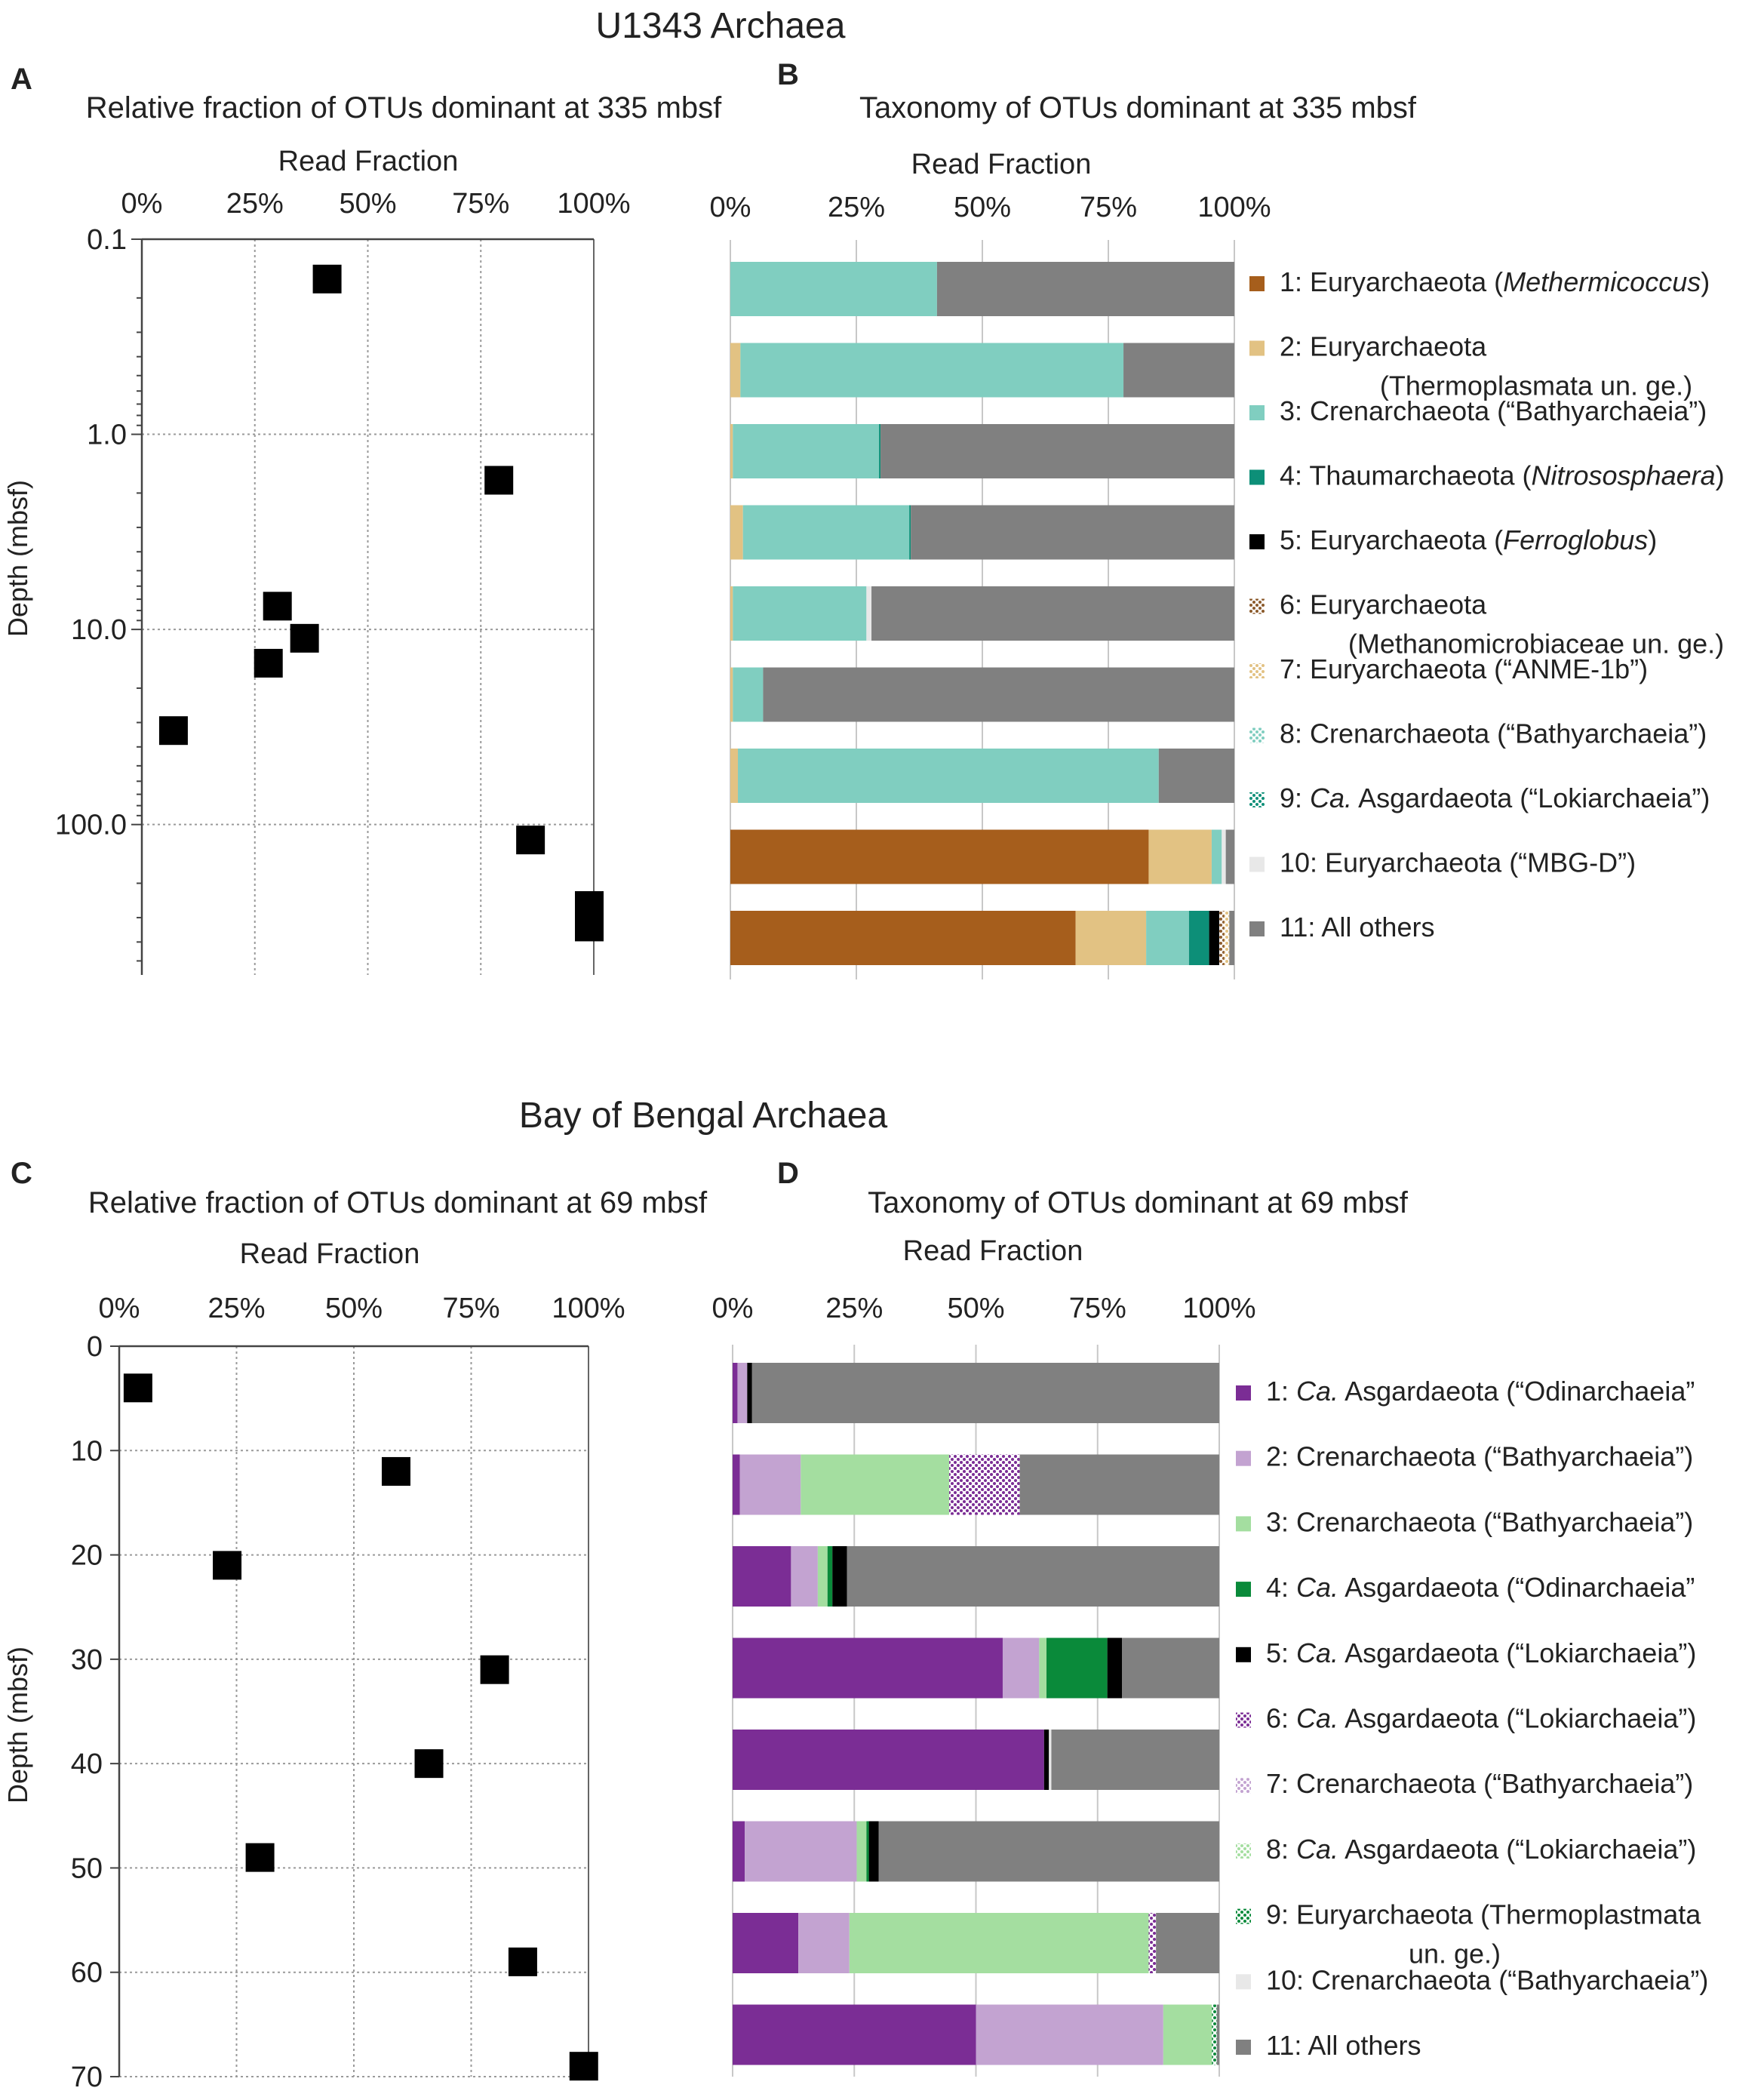 The width and height of the screenshot is (1764, 2094). I want to click on legend-label-continued: un. ge.), so click(1455, 1954).